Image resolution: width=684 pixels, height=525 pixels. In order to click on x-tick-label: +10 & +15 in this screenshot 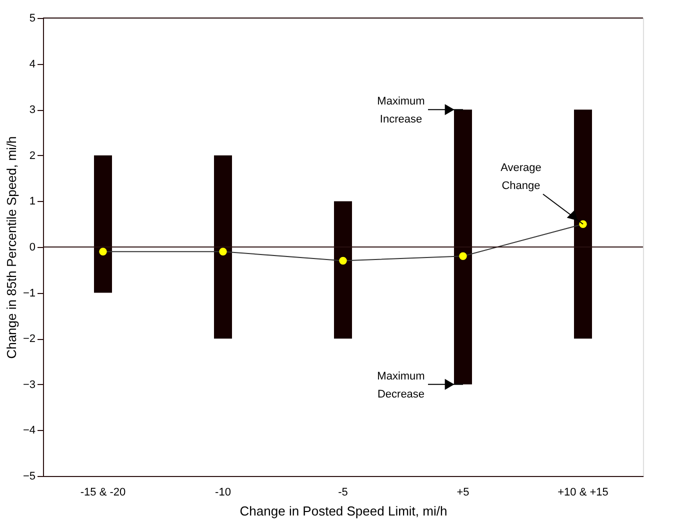, I will do `click(583, 492)`.